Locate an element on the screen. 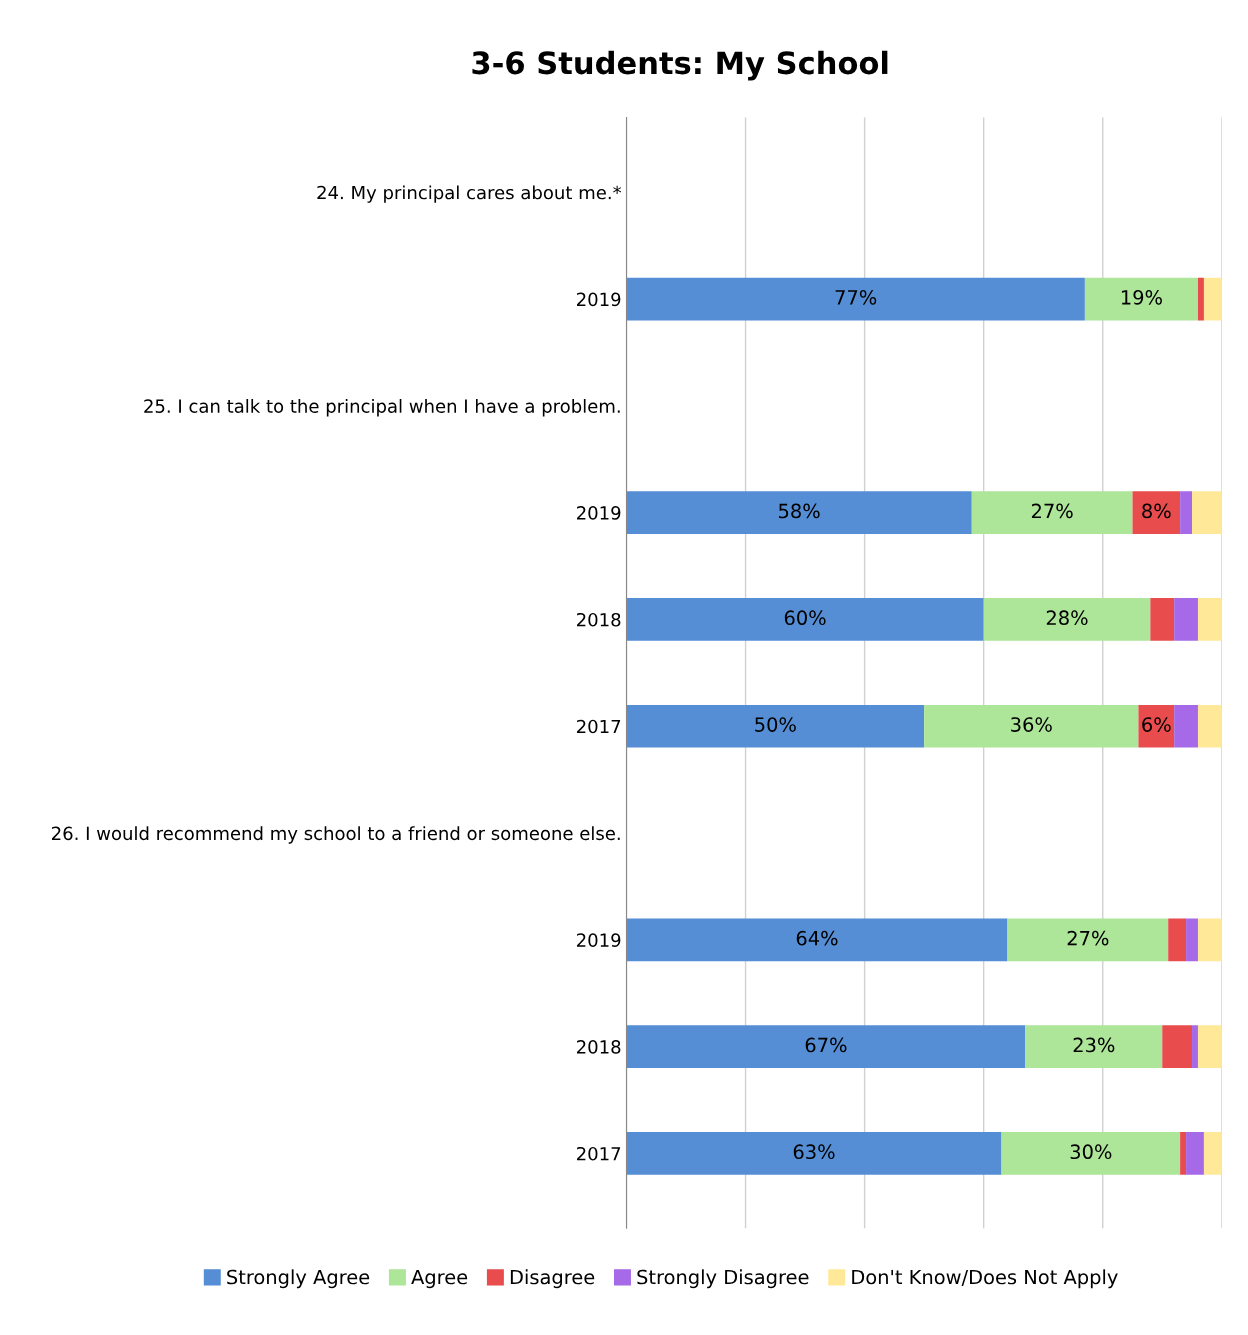 The height and width of the screenshot is (1335, 1248). data-label: 58% is located at coordinates (799, 511).